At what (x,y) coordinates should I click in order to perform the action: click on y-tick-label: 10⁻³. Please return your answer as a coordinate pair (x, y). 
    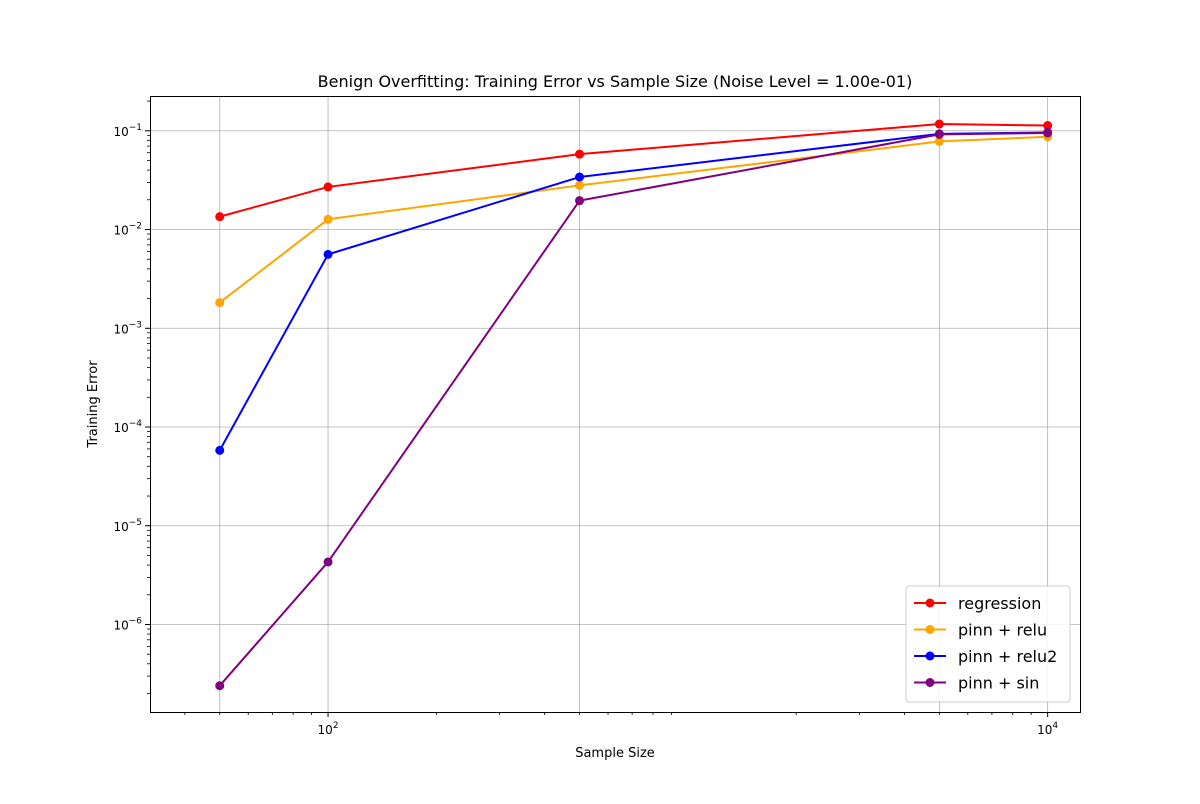
    Looking at the image, I should click on (127, 328).